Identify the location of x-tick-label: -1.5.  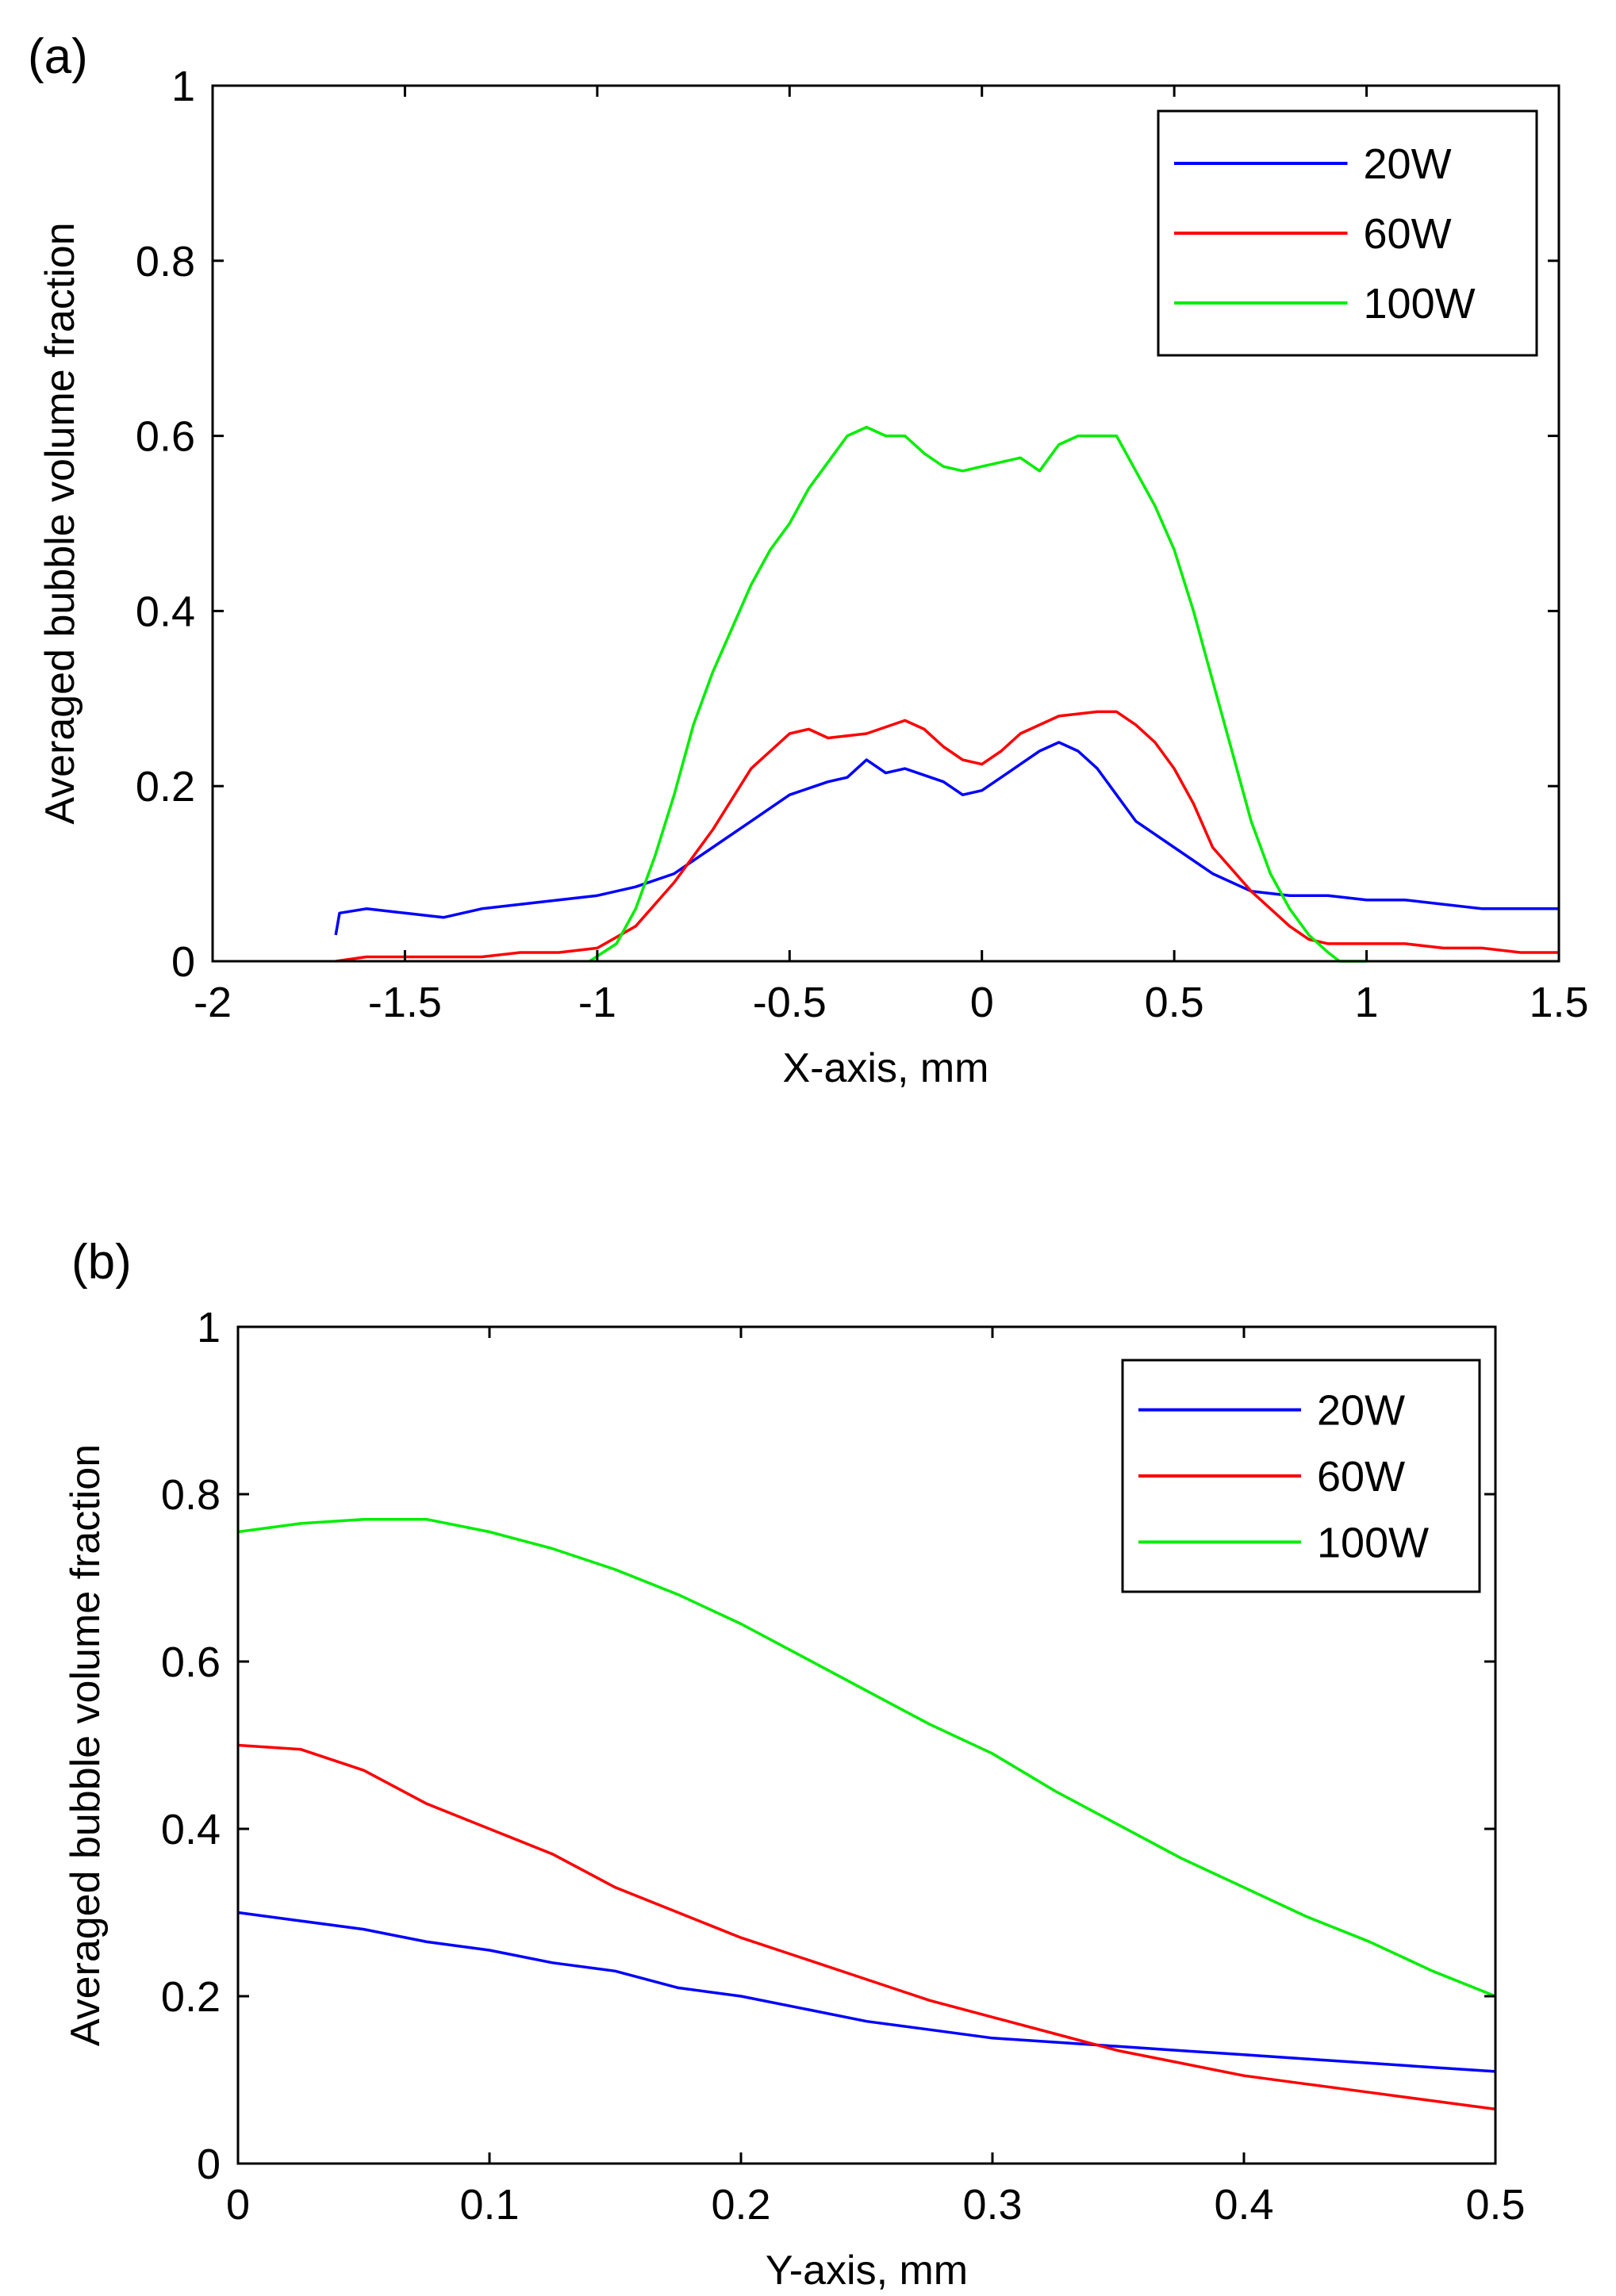
(405, 1002).